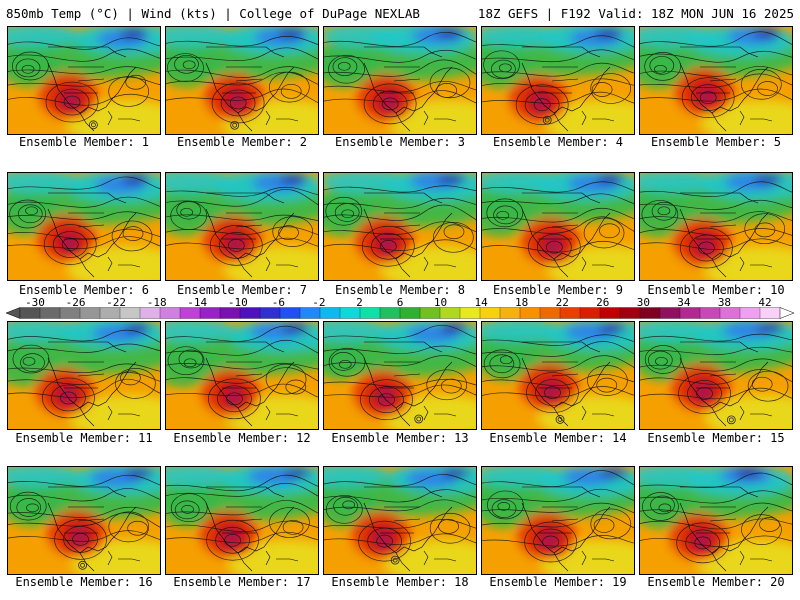  I want to click on colorbar-tick-label: 2, so click(359, 302).